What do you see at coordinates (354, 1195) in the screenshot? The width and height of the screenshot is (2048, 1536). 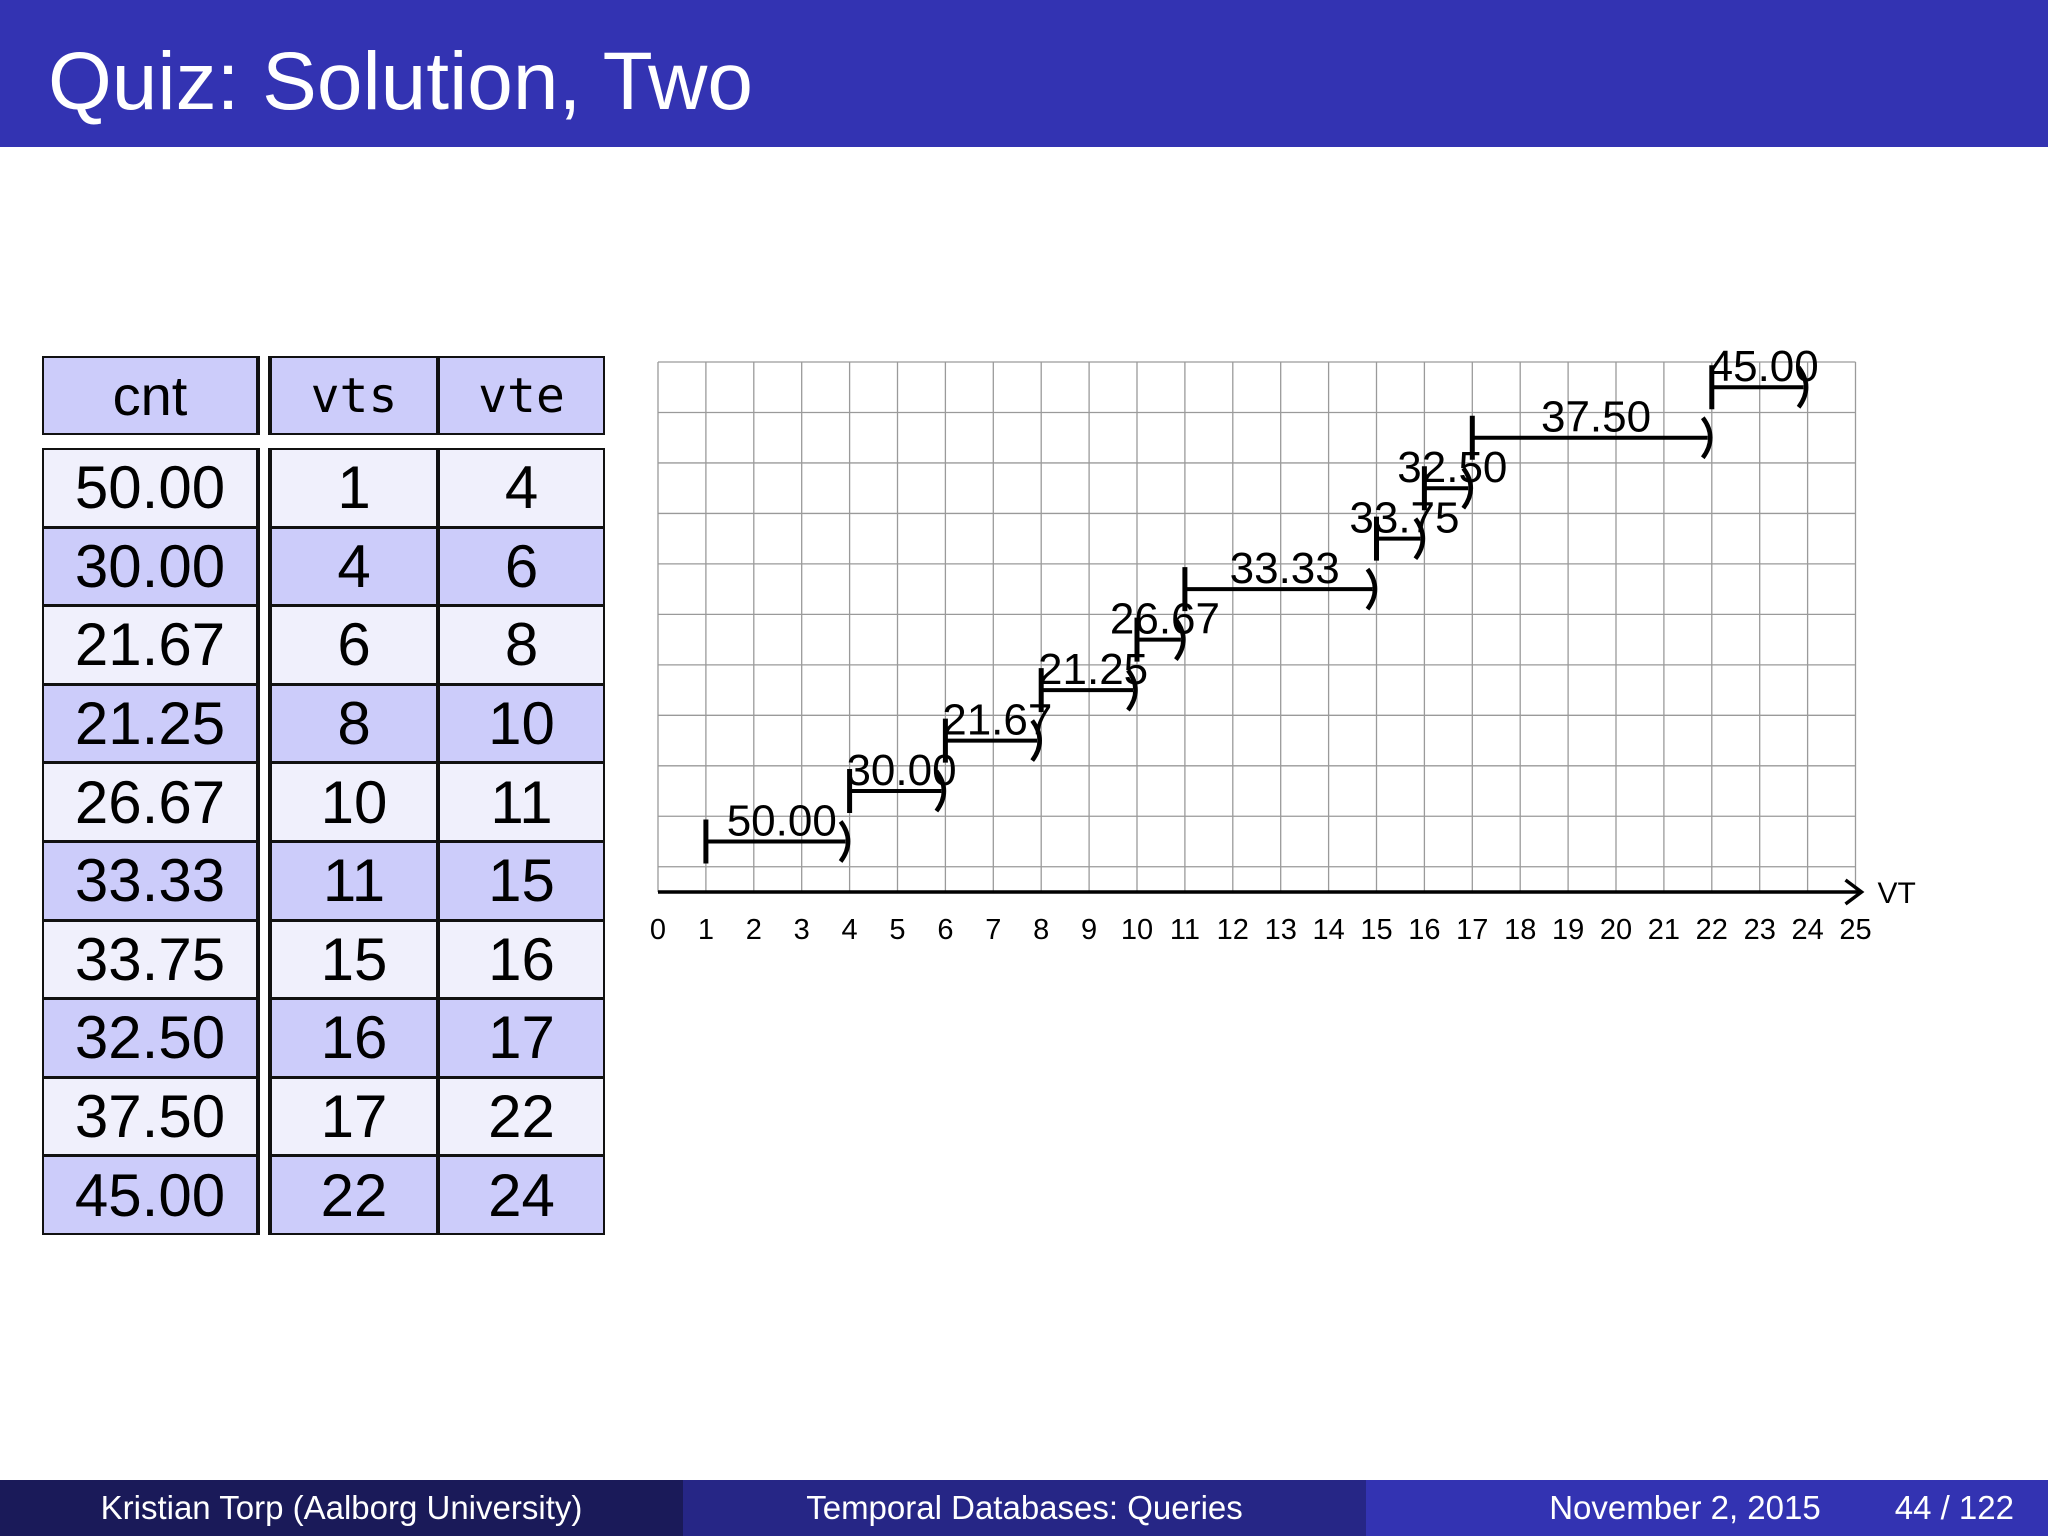 I see `cell-vts: 22` at bounding box center [354, 1195].